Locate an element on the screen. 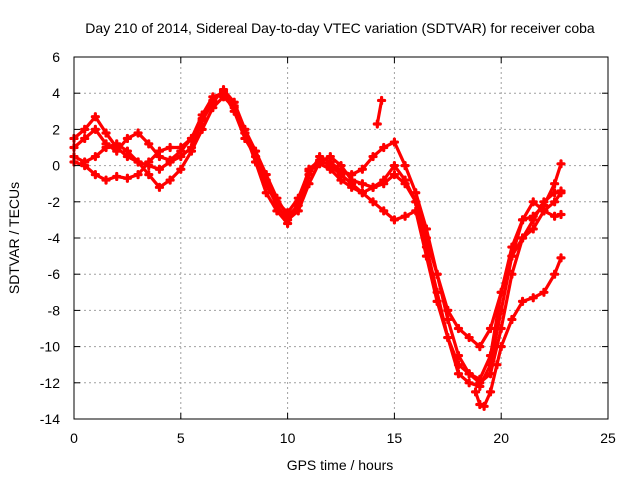 The height and width of the screenshot is (480, 640). x-tick-label: 10 is located at coordinates (288, 438).